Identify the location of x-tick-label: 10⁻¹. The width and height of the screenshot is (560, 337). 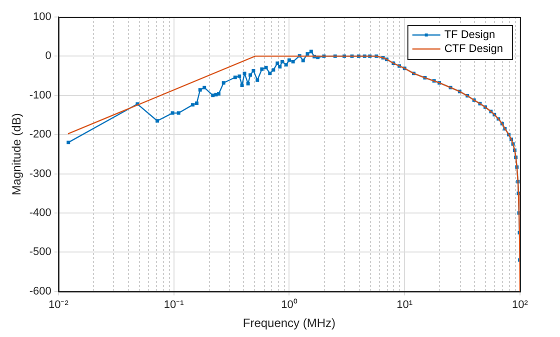
(174, 305).